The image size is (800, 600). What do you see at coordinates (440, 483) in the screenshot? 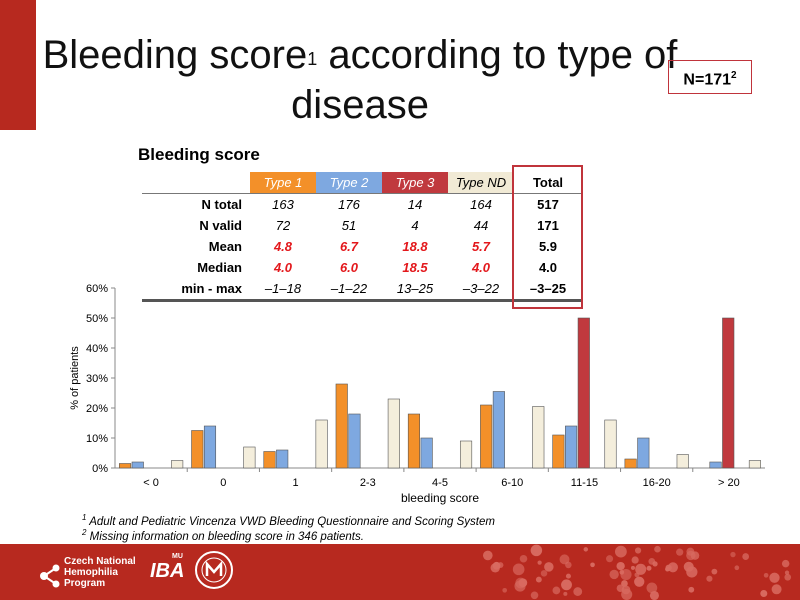
I see `x-tick-label: 4-5` at bounding box center [440, 483].